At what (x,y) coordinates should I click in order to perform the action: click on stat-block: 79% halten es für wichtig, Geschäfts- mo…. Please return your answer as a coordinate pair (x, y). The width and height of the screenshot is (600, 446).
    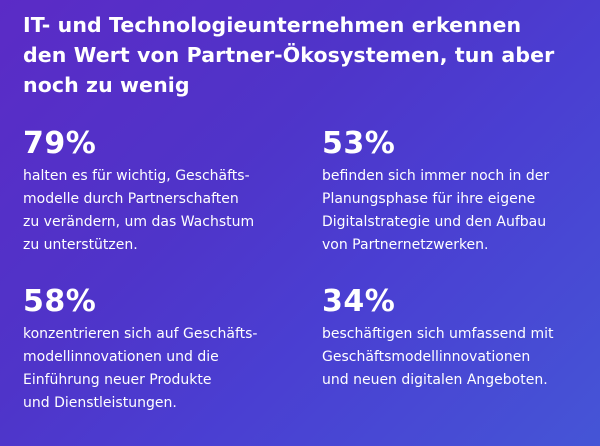
    Looking at the image, I should click on (138, 192).